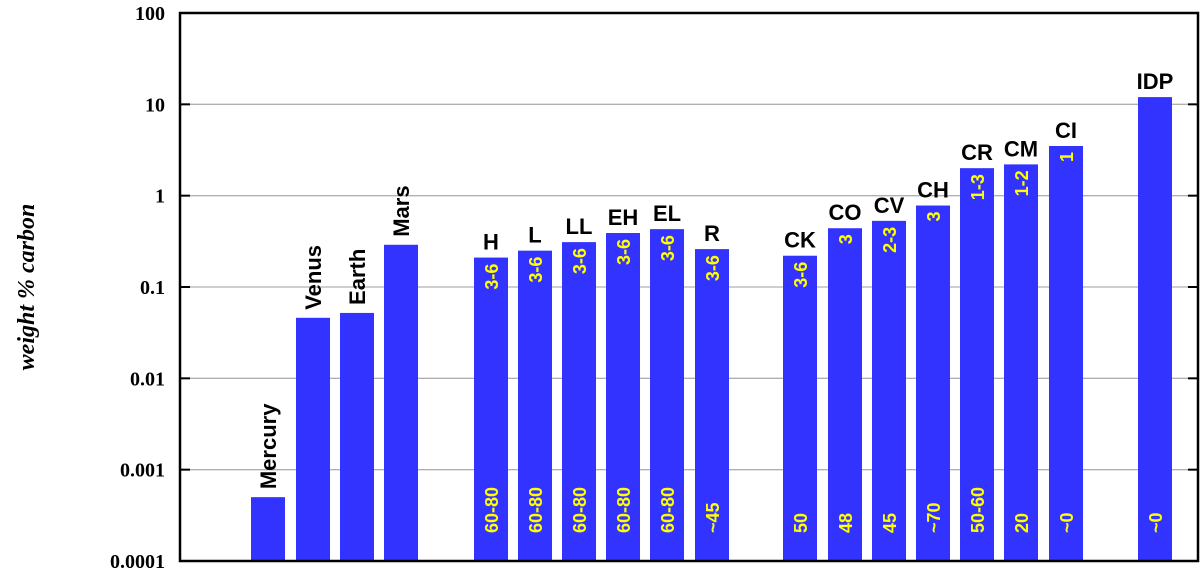  What do you see at coordinates (491, 242) in the screenshot?
I see `category-label: H` at bounding box center [491, 242].